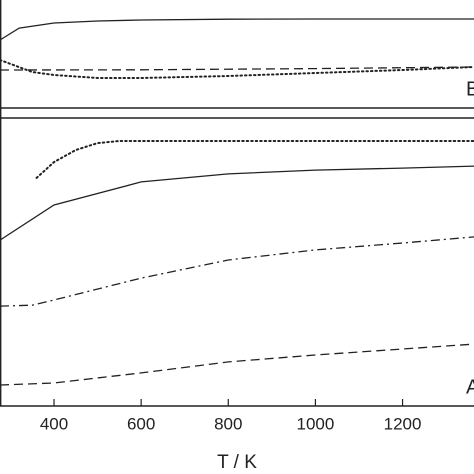 This screenshot has width=474, height=474. What do you see at coordinates (470, 89) in the screenshot?
I see `panel-label: B` at bounding box center [470, 89].